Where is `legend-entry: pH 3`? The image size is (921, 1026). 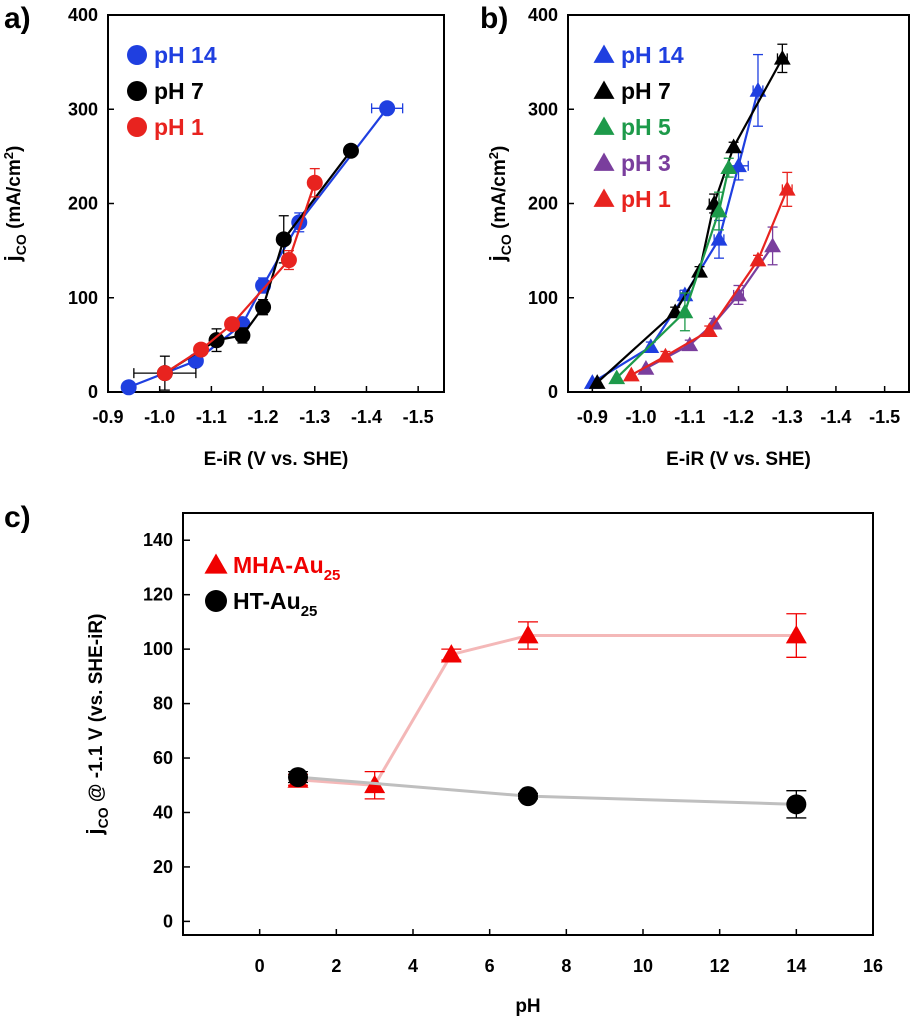 legend-entry: pH 3 is located at coordinates (632, 163).